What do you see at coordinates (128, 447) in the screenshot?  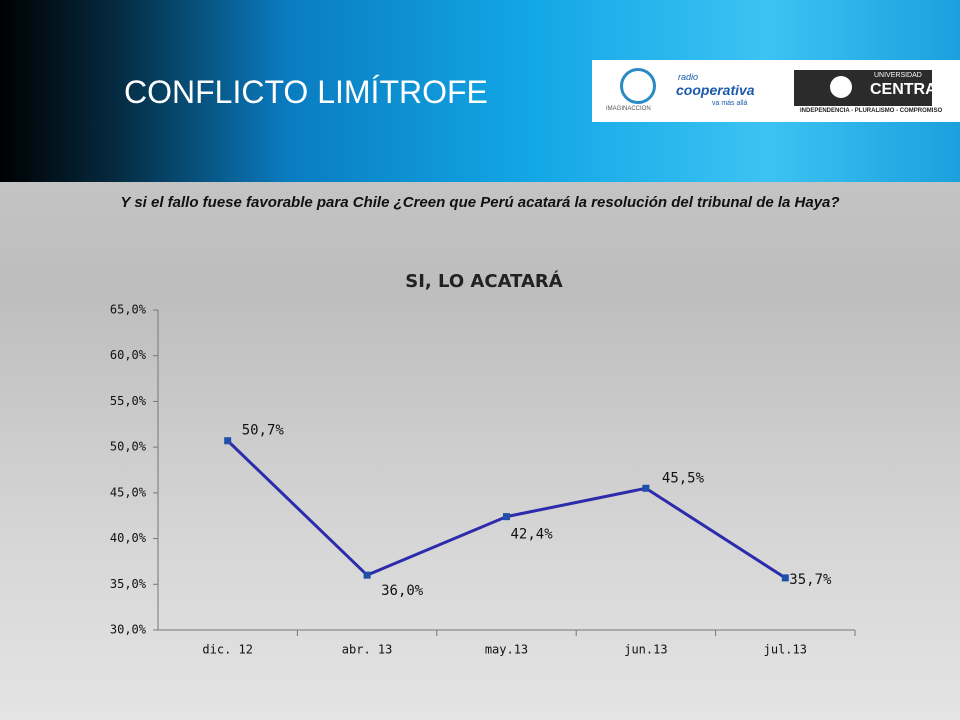 I see `y-tick-label: 50,0%` at bounding box center [128, 447].